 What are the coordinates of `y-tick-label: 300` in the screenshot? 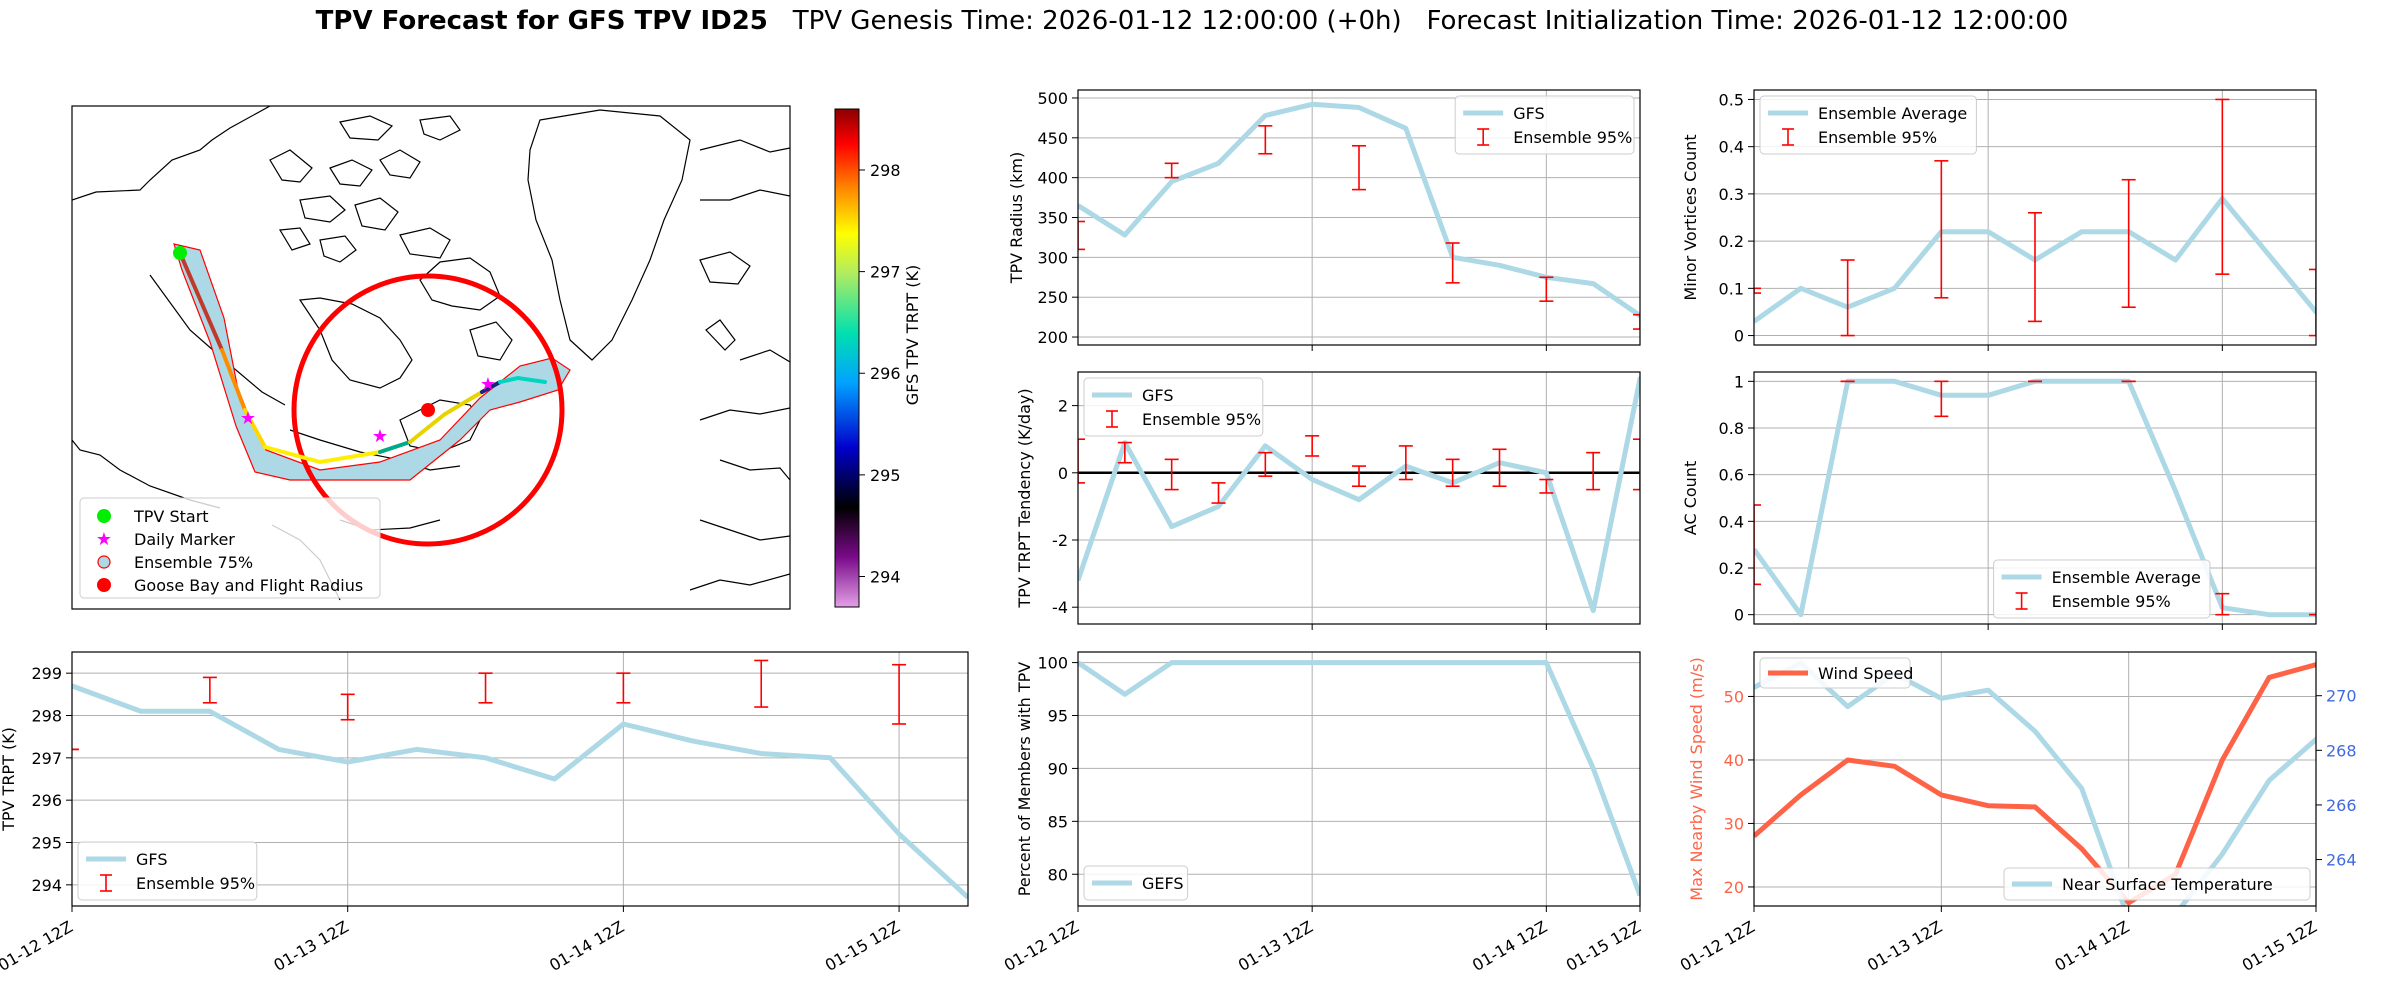 It's located at (1052, 257).